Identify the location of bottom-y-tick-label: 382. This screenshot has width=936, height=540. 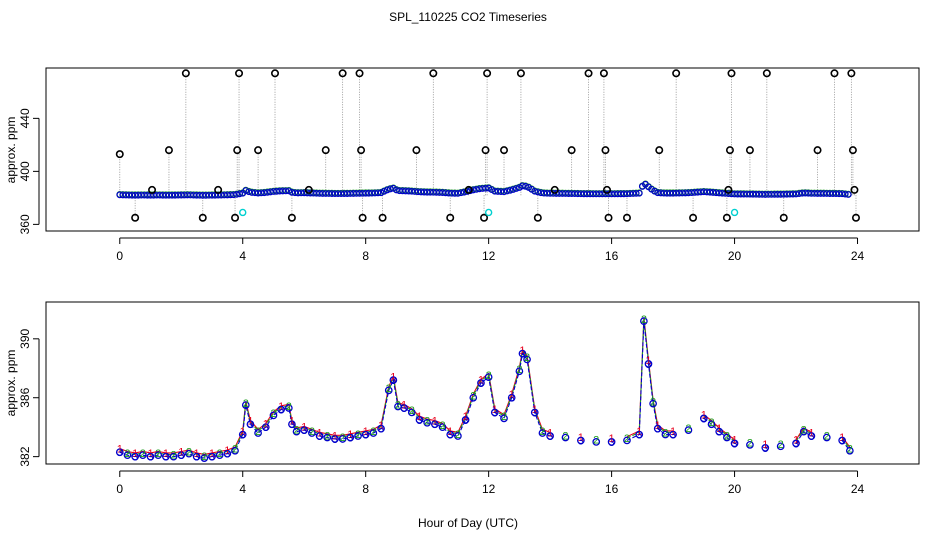
(25, 456).